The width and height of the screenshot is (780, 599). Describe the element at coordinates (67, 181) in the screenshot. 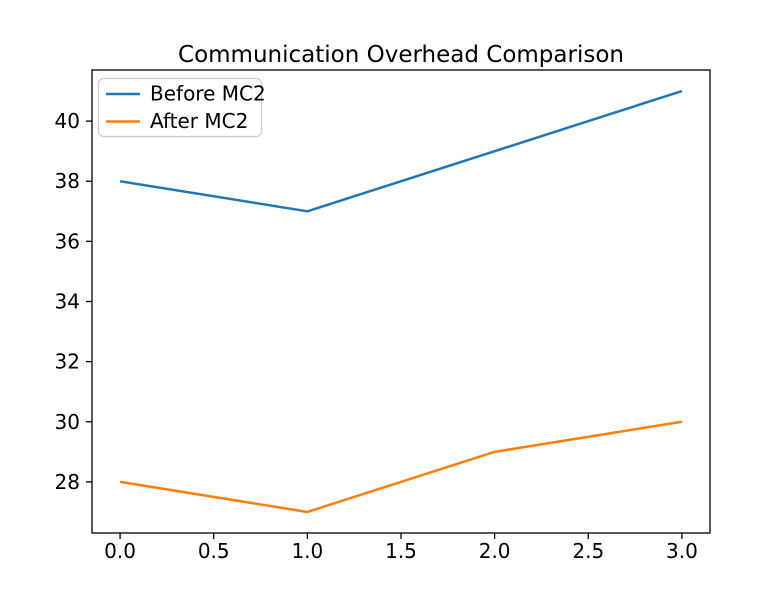

I see `y-tick-label: 38` at that location.